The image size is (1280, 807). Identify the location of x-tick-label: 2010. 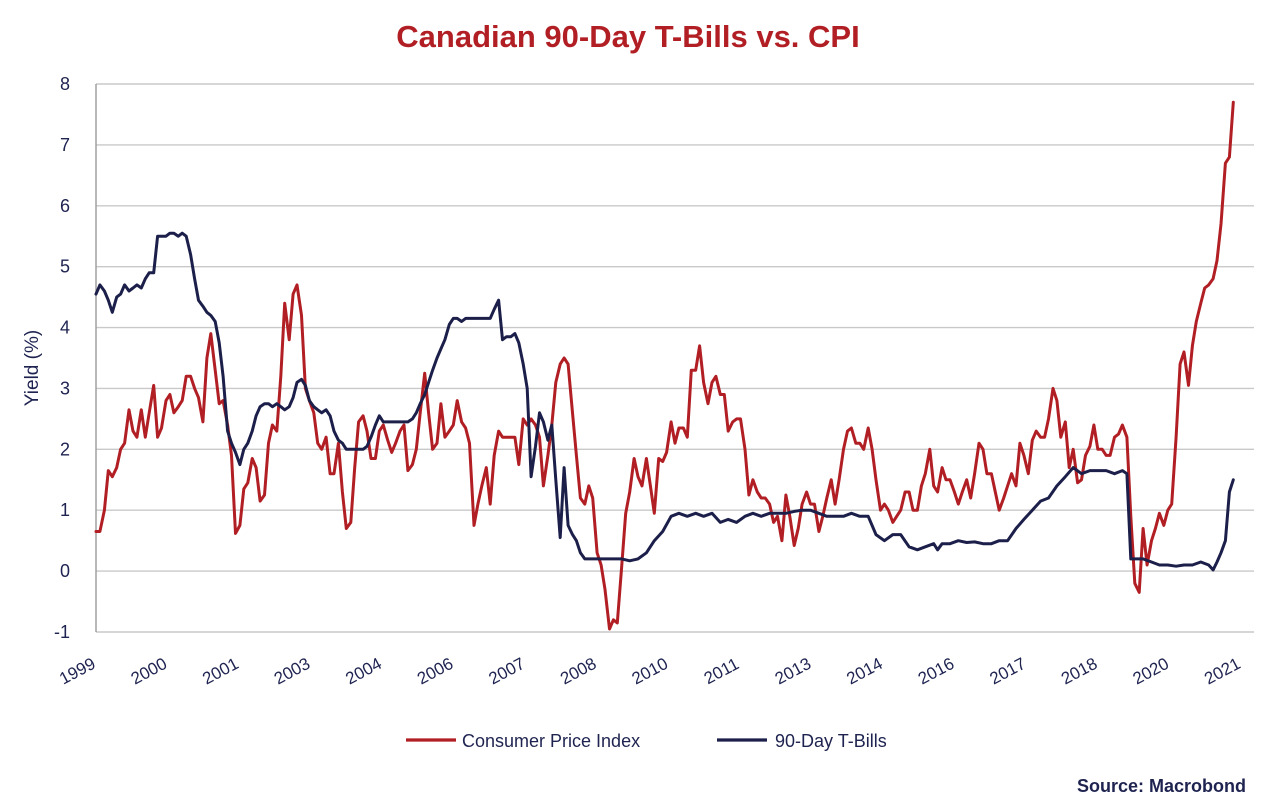
(650, 671).